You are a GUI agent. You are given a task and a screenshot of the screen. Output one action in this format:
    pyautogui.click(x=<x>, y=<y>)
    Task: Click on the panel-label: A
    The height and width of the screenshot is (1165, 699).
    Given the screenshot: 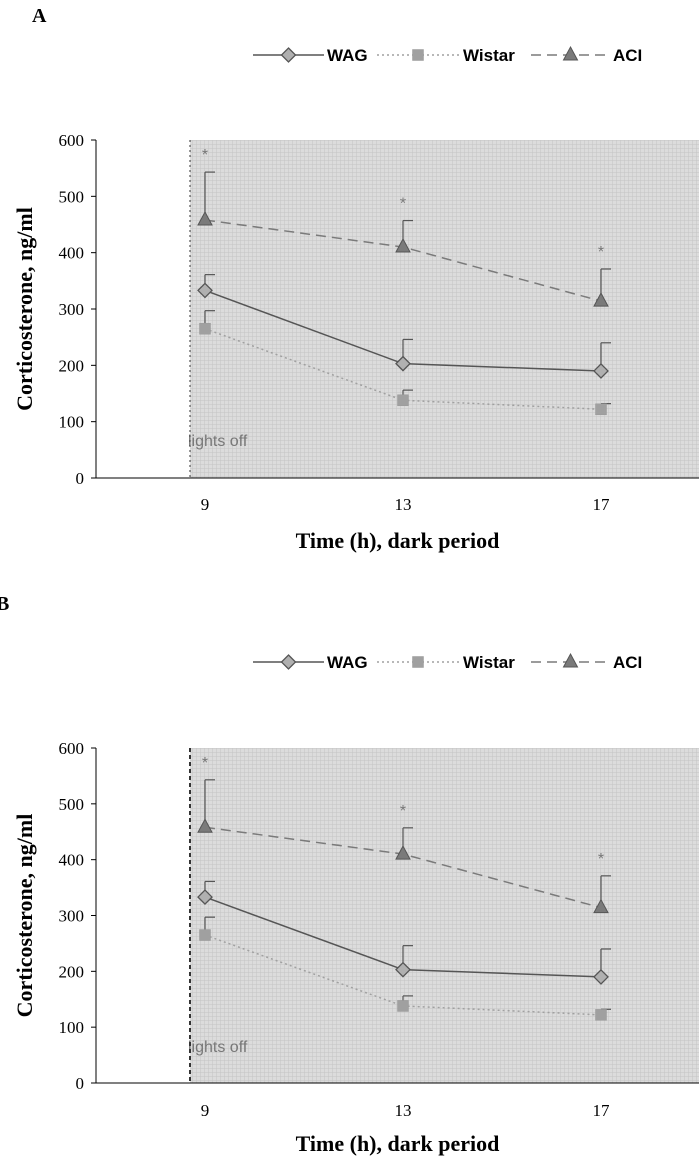 What is the action you would take?
    pyautogui.click(x=39, y=16)
    